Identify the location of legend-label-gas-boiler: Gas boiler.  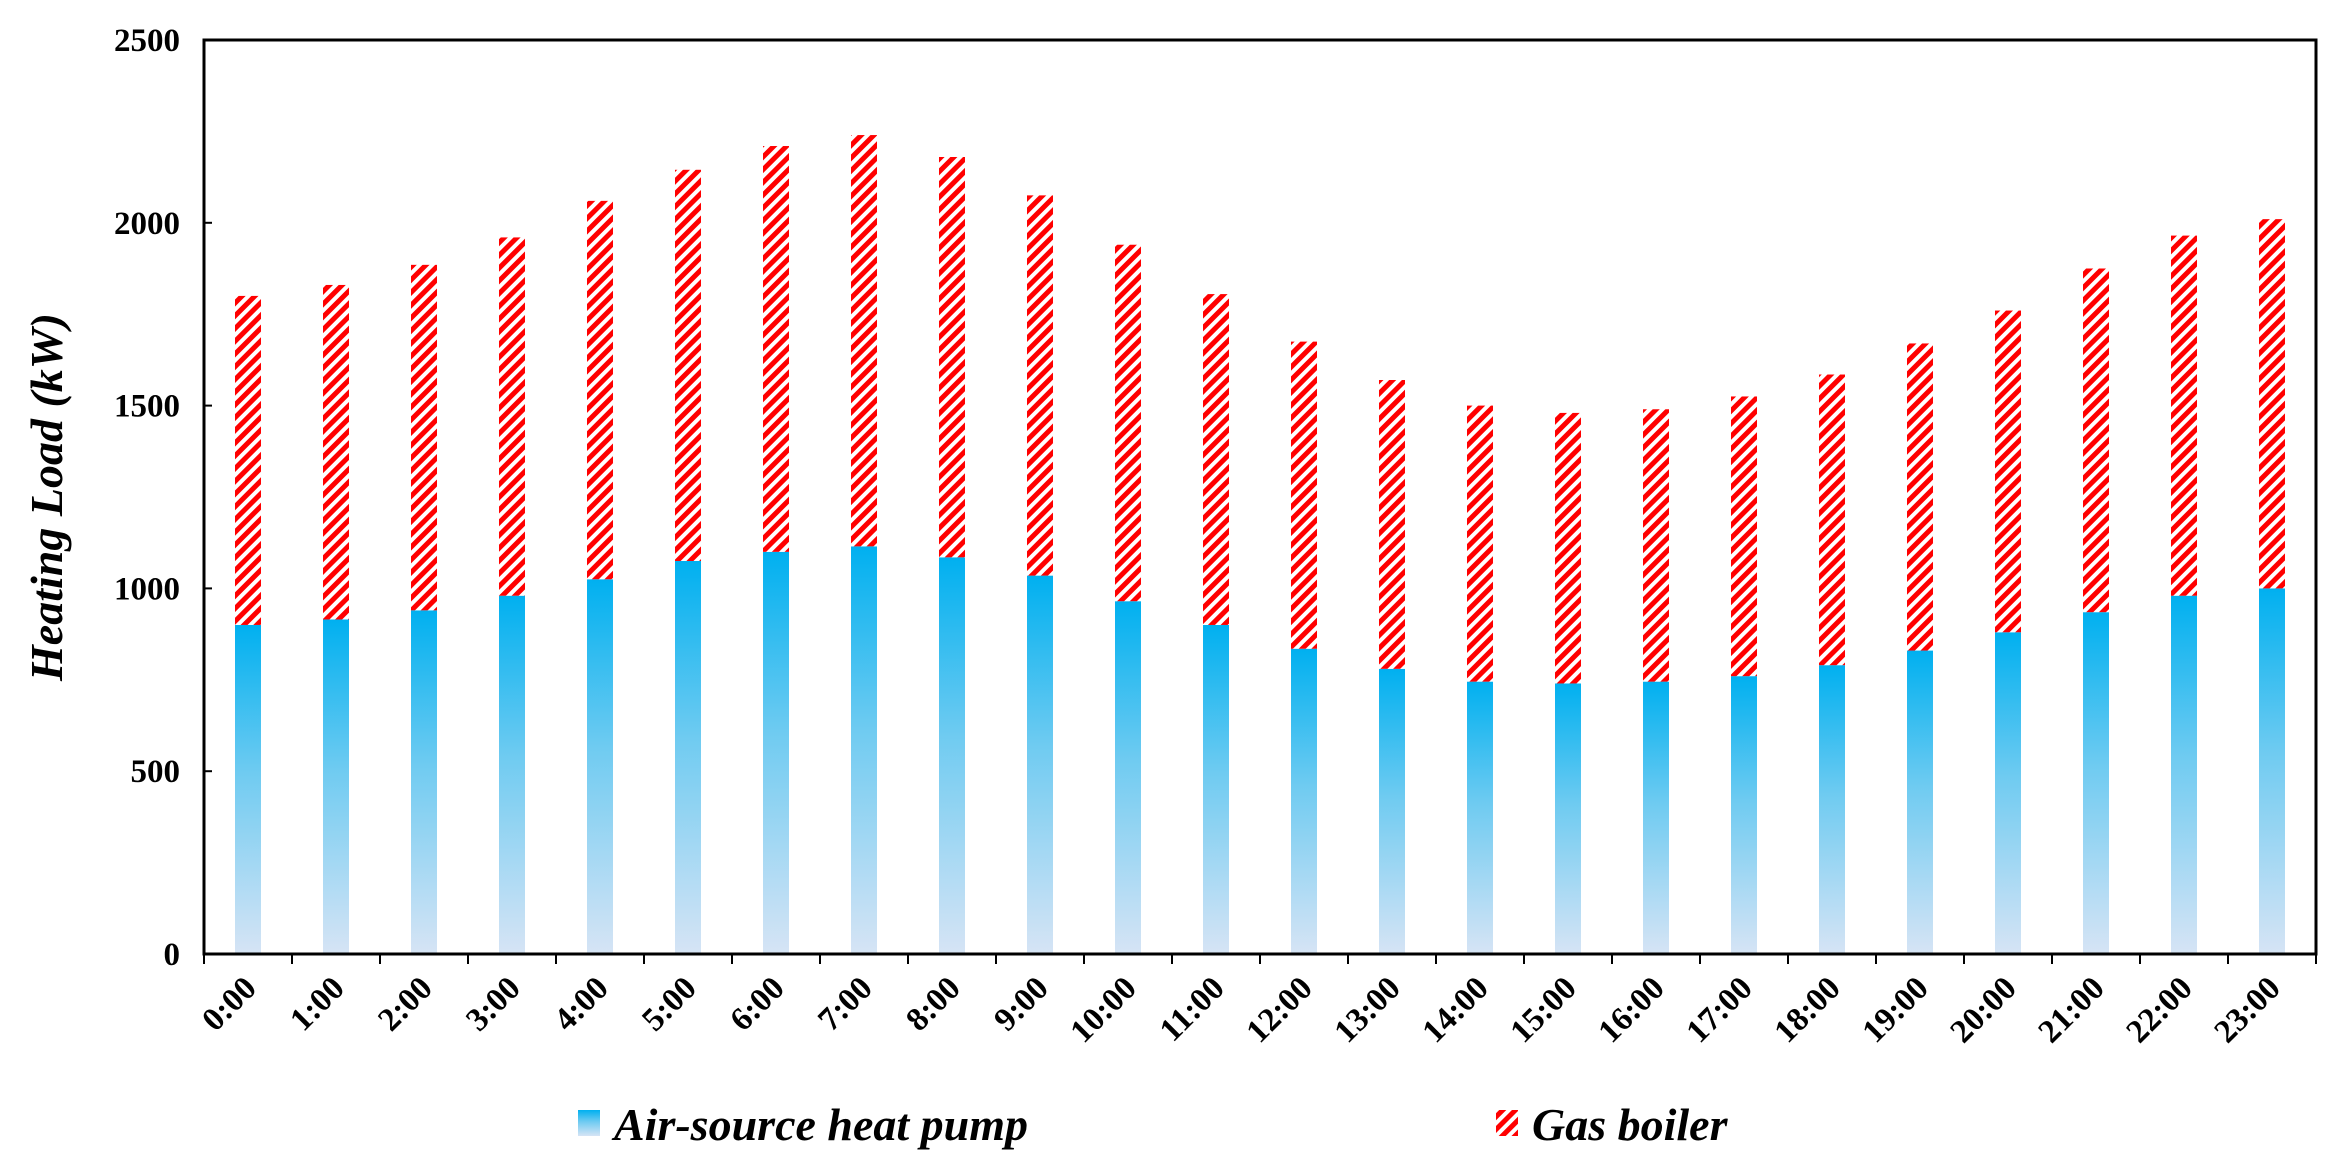
(1630, 1124).